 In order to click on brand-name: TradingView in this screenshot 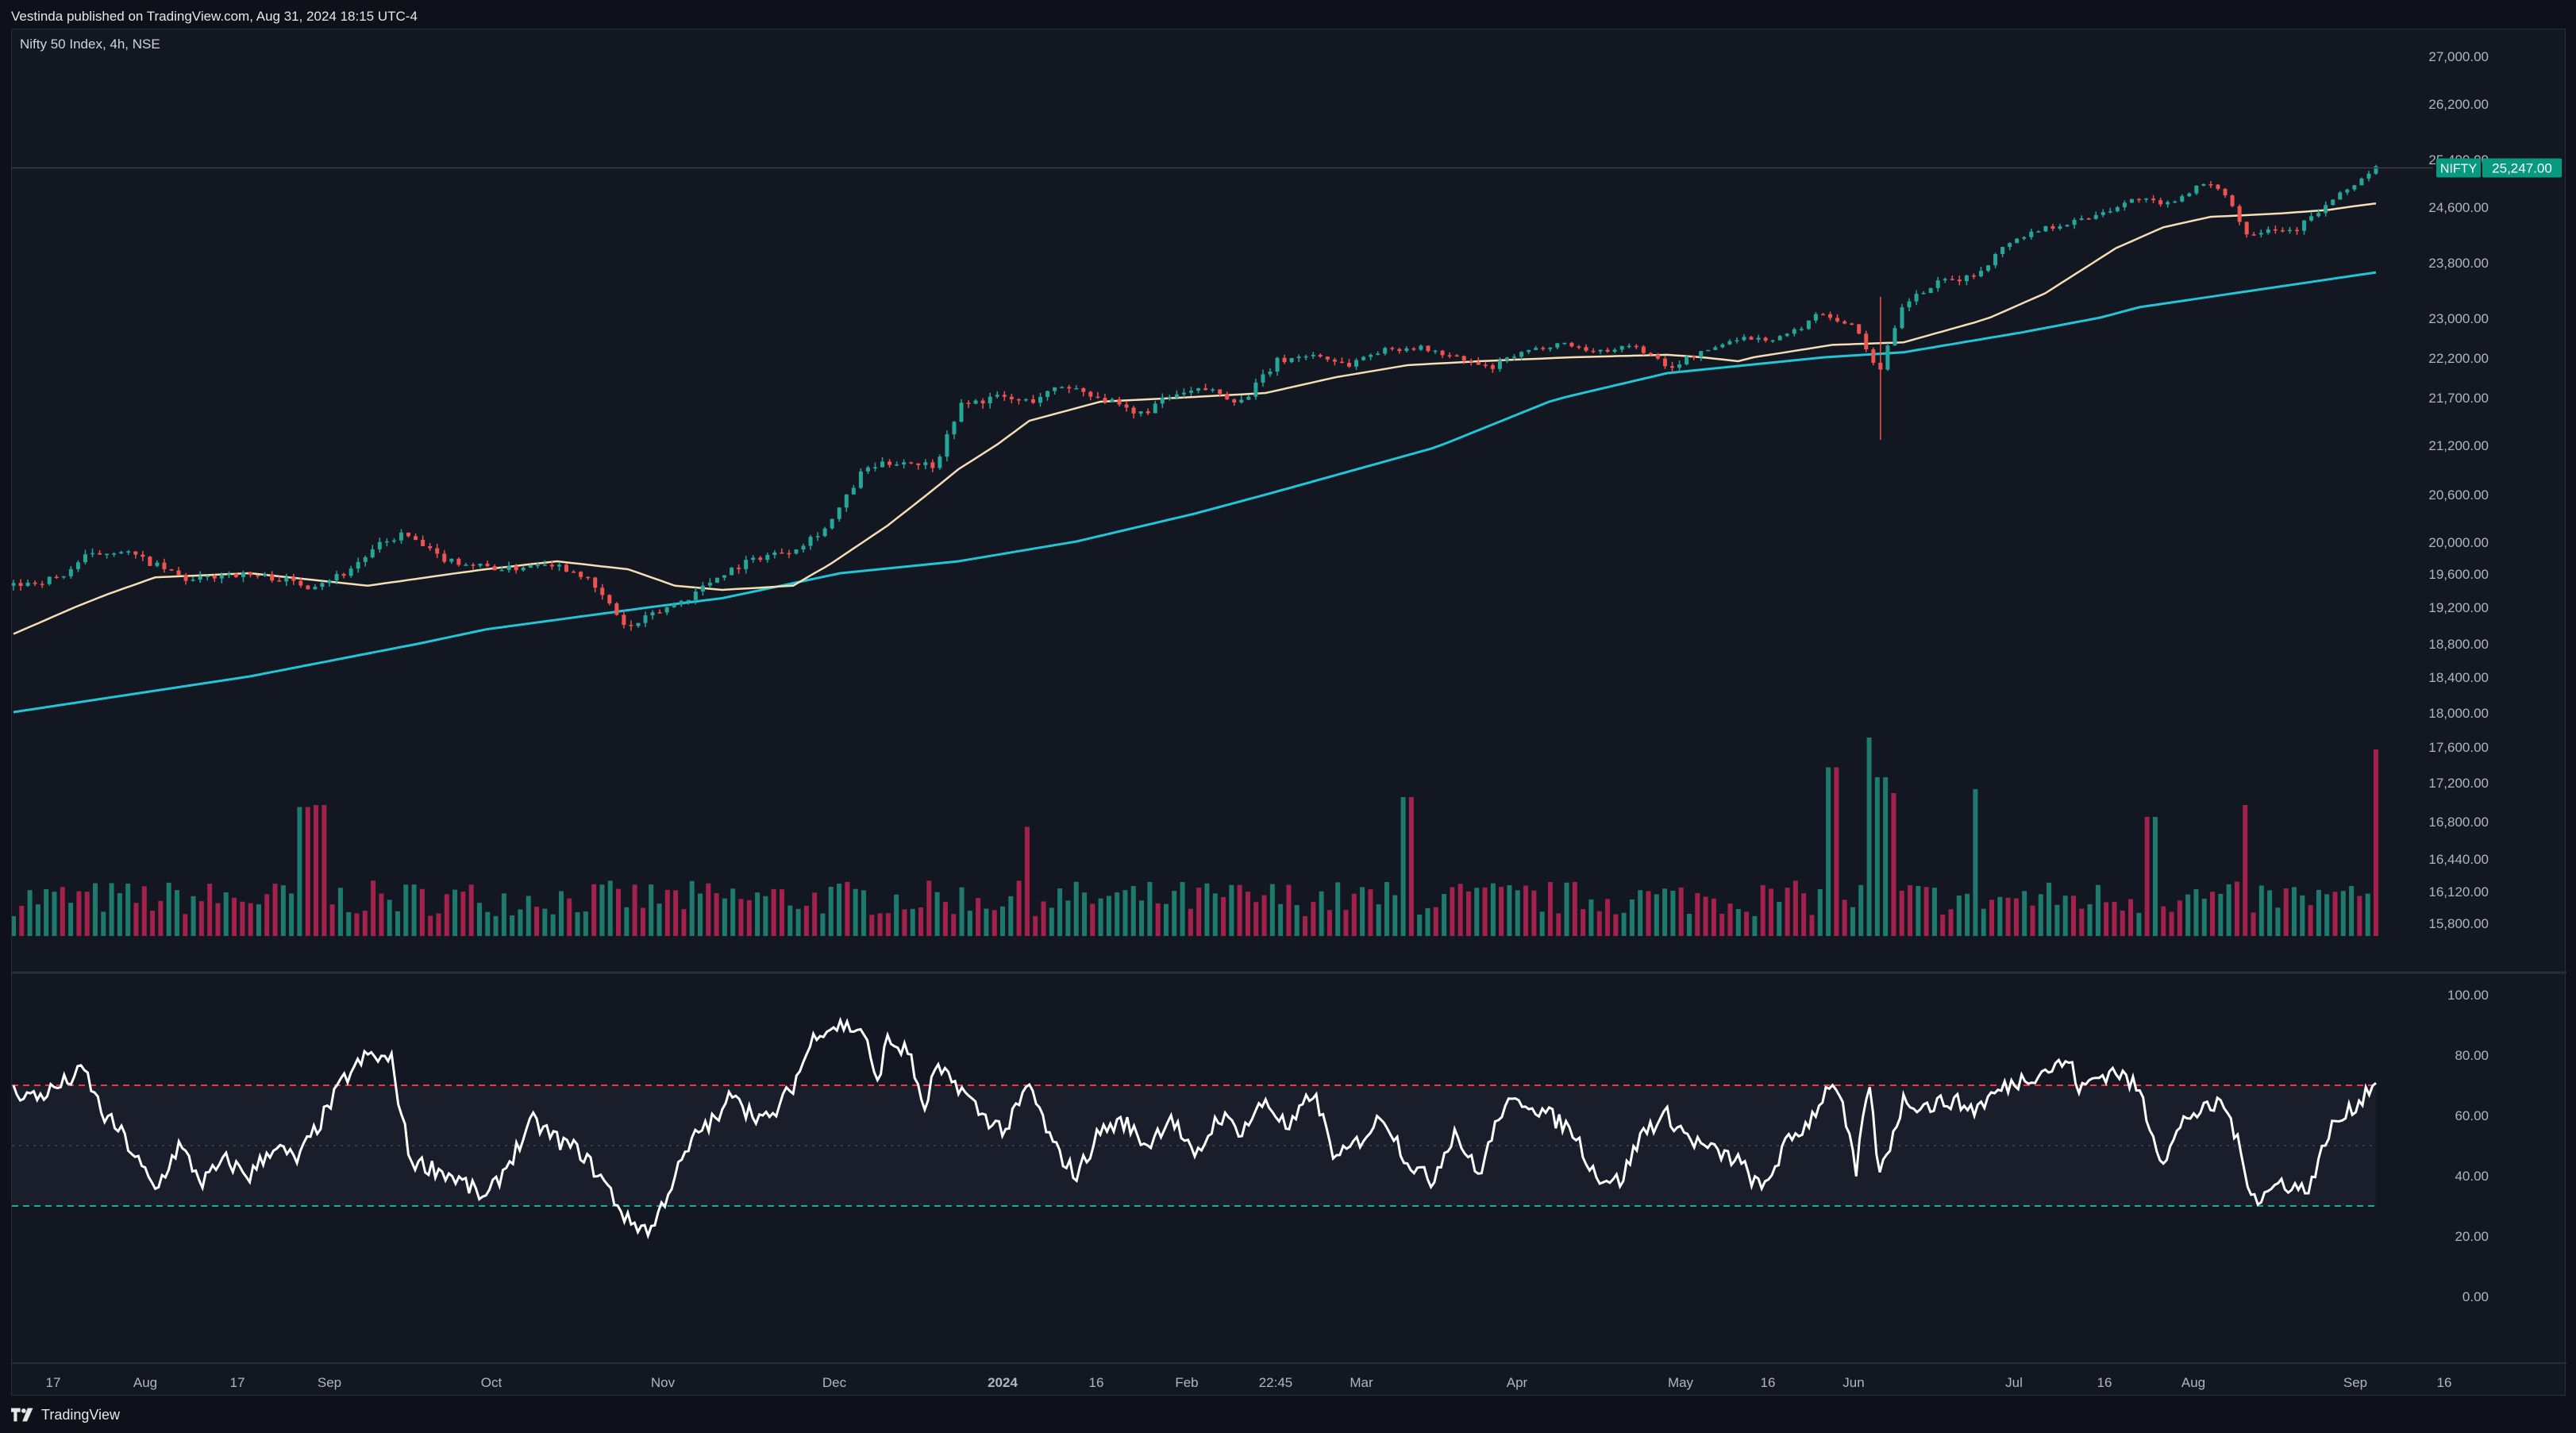, I will do `click(81, 1414)`.